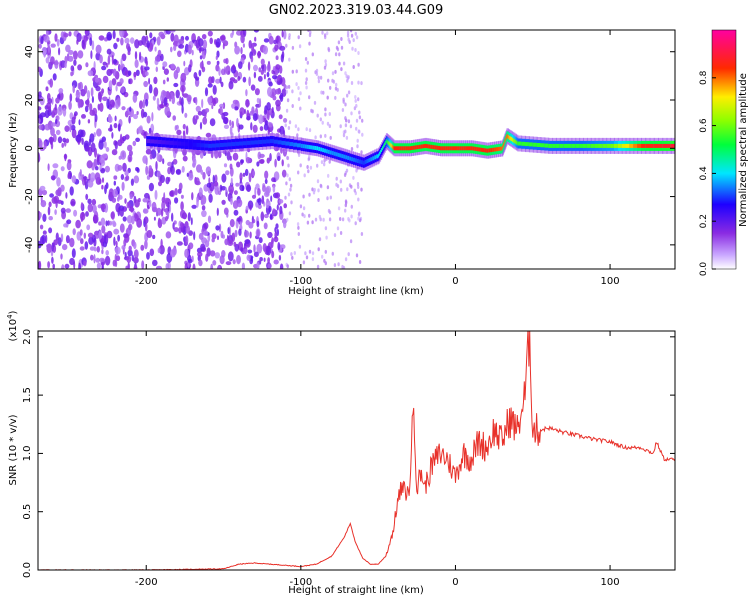  Describe the element at coordinates (29, 245) in the screenshot. I see `y-tick-label: -40` at that location.